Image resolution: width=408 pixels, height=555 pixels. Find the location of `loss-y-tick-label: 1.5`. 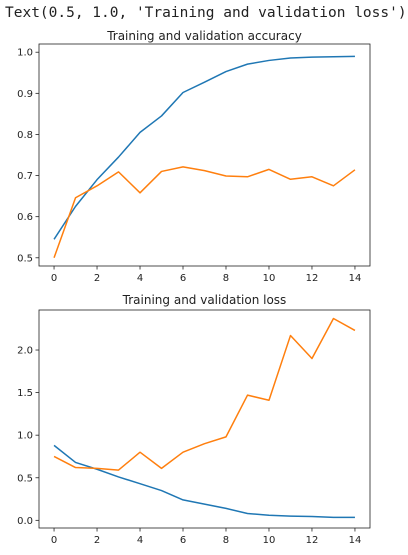

loss-y-tick-label: 1.5 is located at coordinates (25, 393).